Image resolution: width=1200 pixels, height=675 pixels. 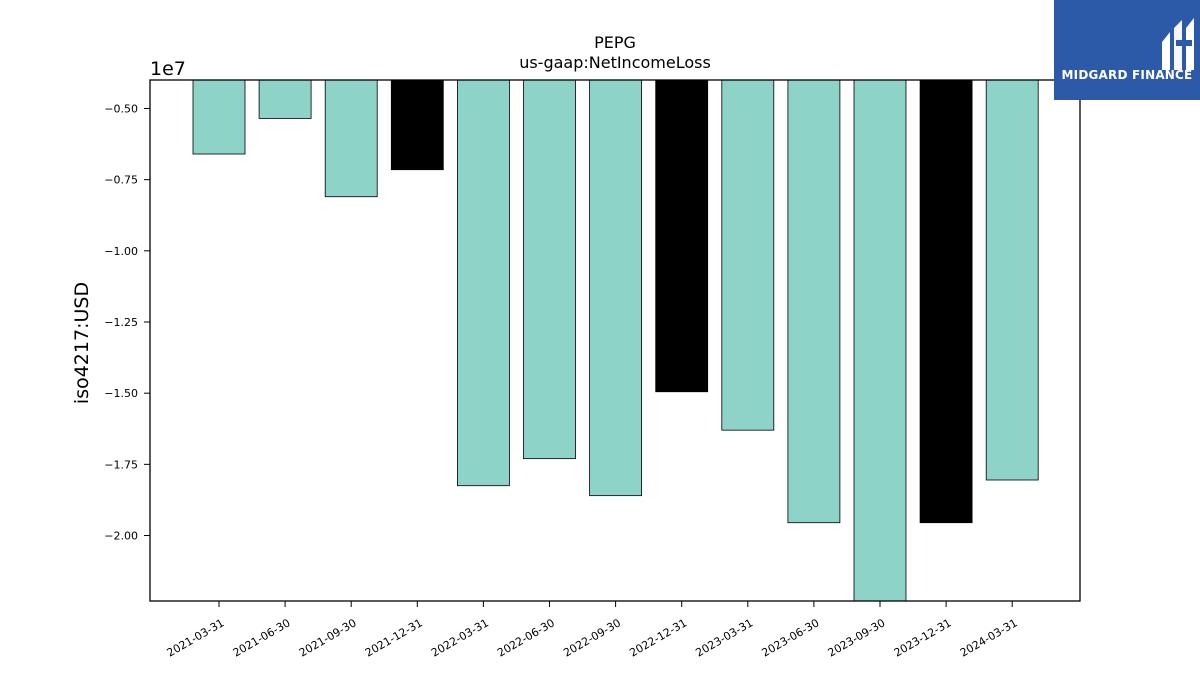 What do you see at coordinates (121, 464) in the screenshot?
I see `y-tick-label: −1.75` at bounding box center [121, 464].